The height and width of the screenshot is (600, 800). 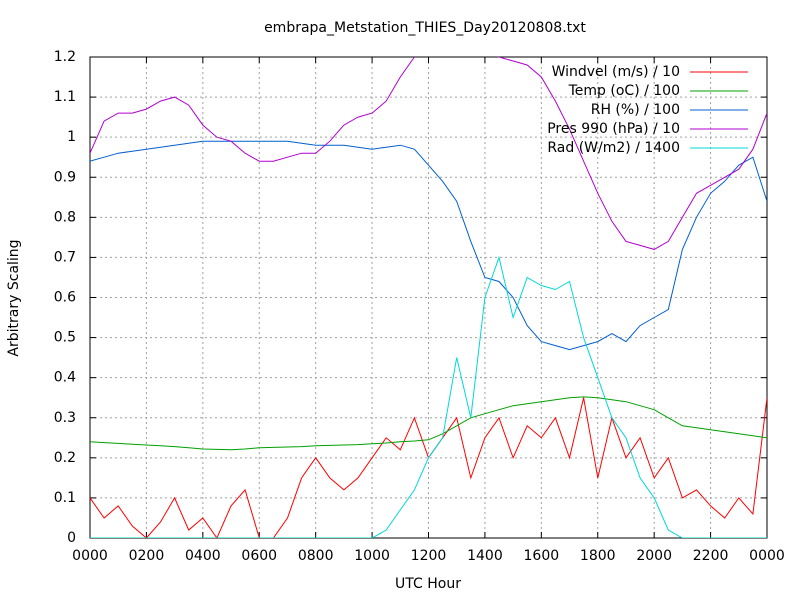 What do you see at coordinates (65, 378) in the screenshot?
I see `y-tick-label: 0.4` at bounding box center [65, 378].